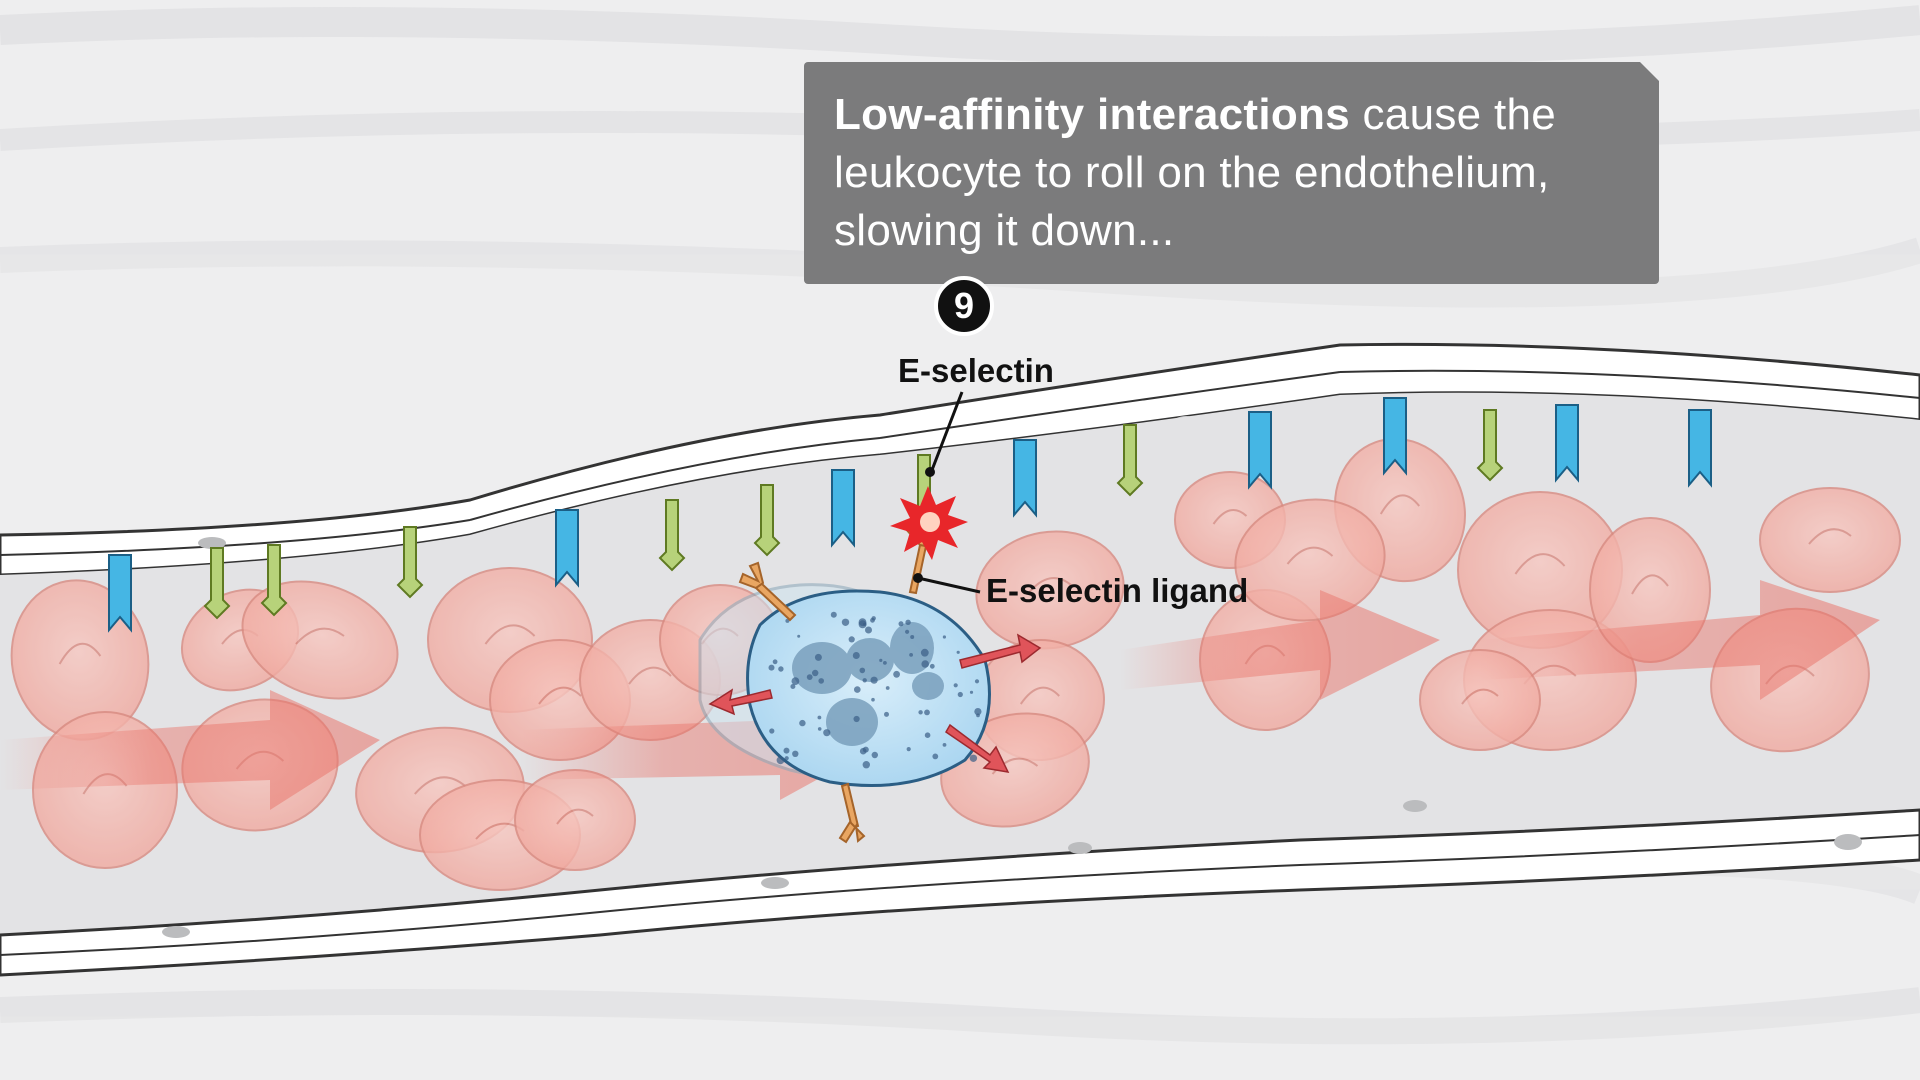 The width and height of the screenshot is (1920, 1080). I want to click on e-selectin-label: E-selectin, so click(976, 370).